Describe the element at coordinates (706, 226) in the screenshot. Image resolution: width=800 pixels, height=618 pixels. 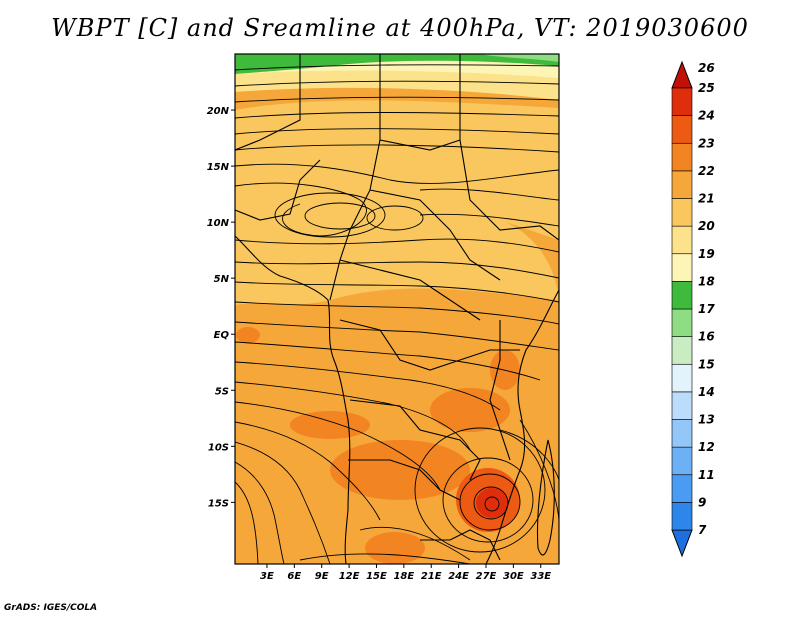
I see `colorbar-level-label: 20` at that location.